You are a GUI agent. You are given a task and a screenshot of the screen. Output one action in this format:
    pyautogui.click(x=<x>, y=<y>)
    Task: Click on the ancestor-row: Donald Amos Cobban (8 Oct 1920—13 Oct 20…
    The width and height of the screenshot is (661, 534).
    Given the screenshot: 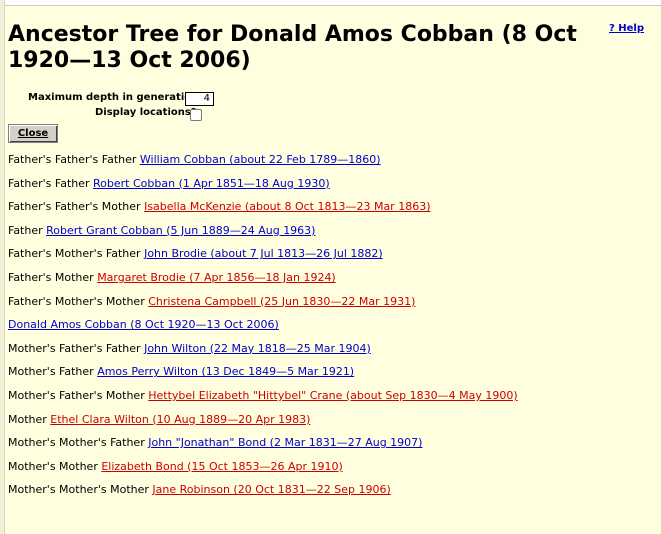 What is the action you would take?
    pyautogui.click(x=263, y=330)
    